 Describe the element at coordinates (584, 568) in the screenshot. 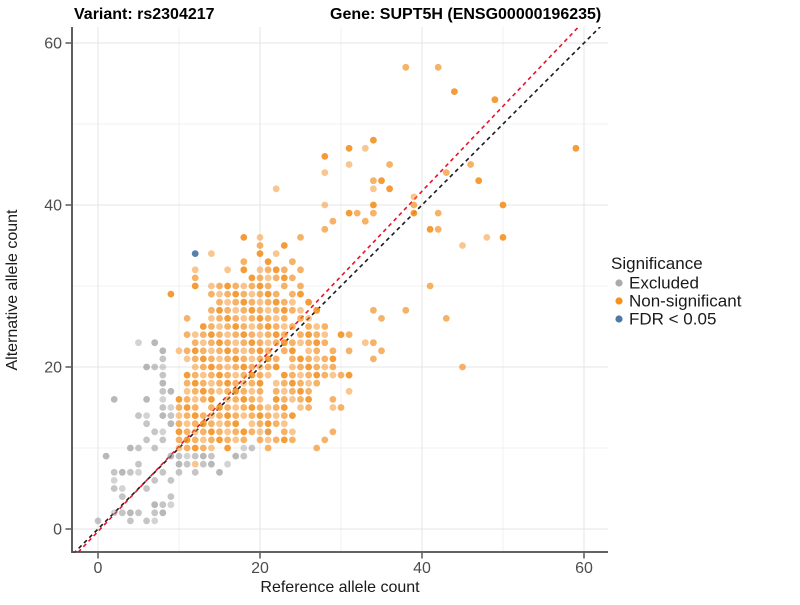

I see `x-tick-label: 60` at that location.